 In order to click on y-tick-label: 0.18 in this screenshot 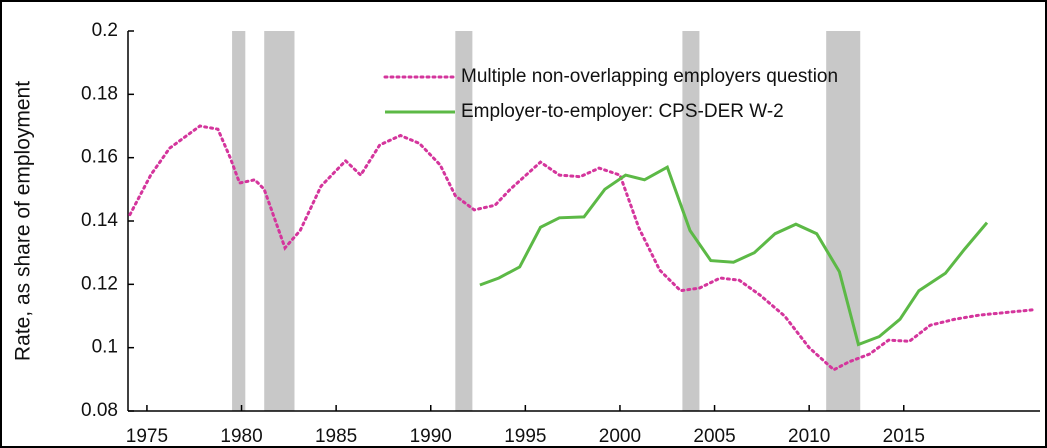, I will do `click(99, 93)`.